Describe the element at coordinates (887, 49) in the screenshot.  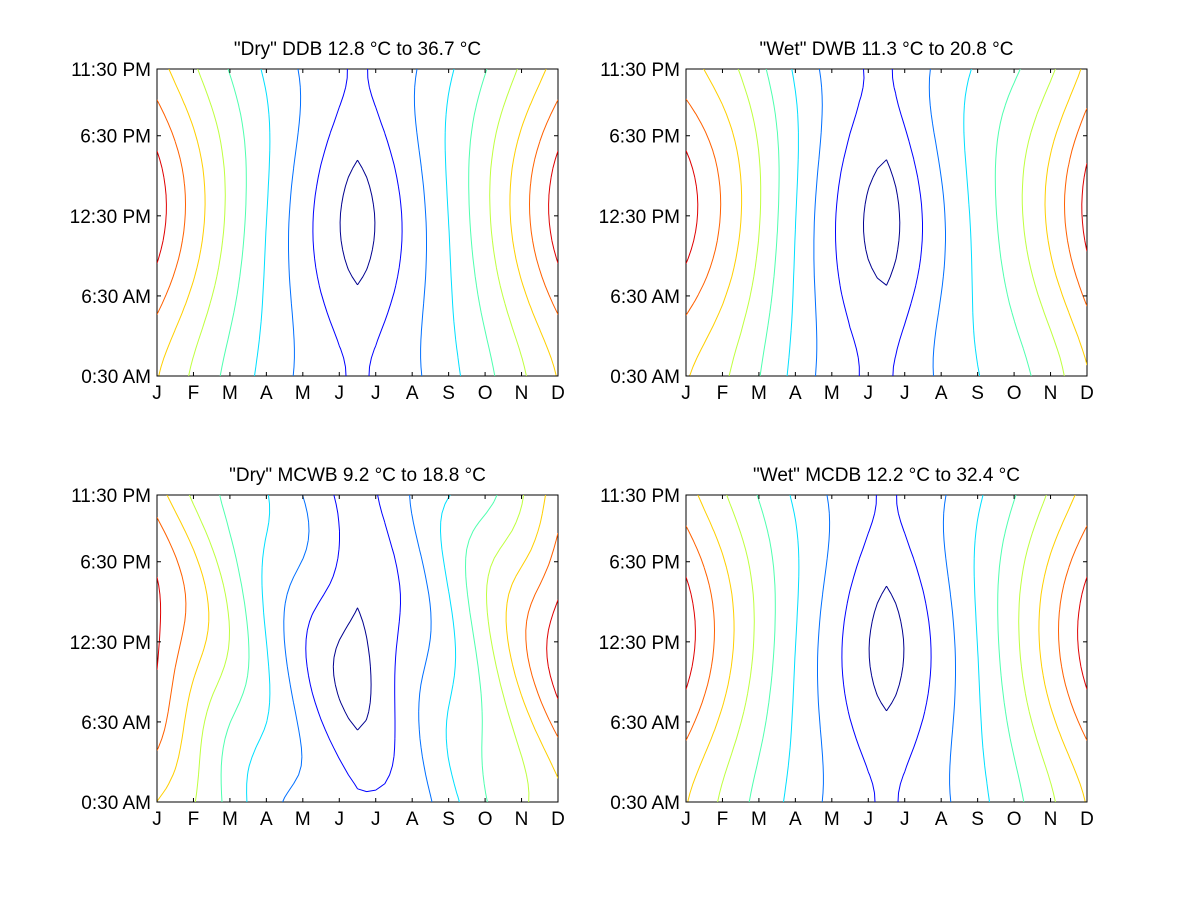
I see `panel-title: "Wet" DWB 11.3 °C to 20.8 °C` at that location.